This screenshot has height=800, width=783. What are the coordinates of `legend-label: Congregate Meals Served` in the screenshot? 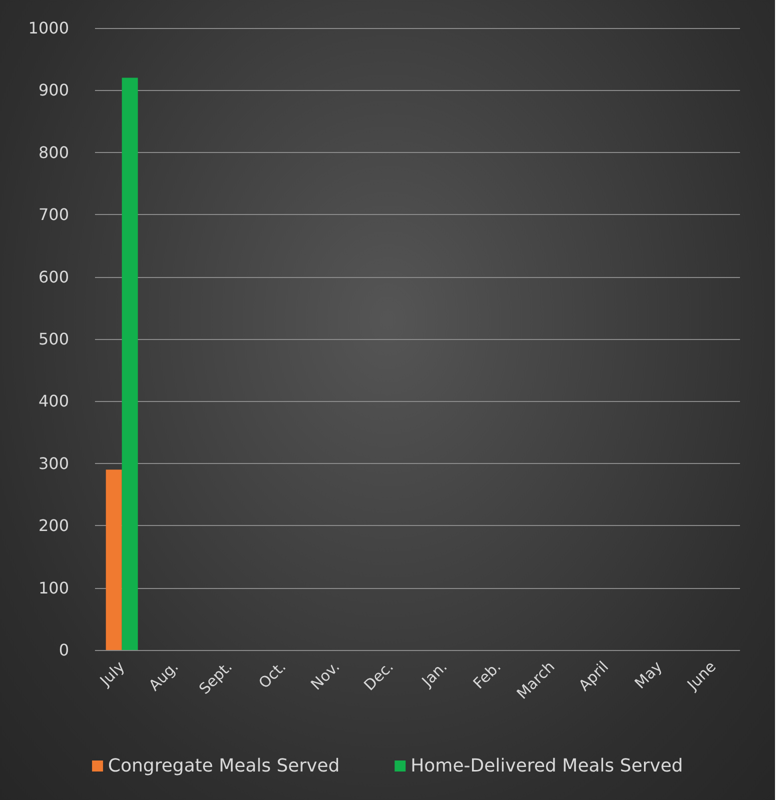 It's located at (224, 766).